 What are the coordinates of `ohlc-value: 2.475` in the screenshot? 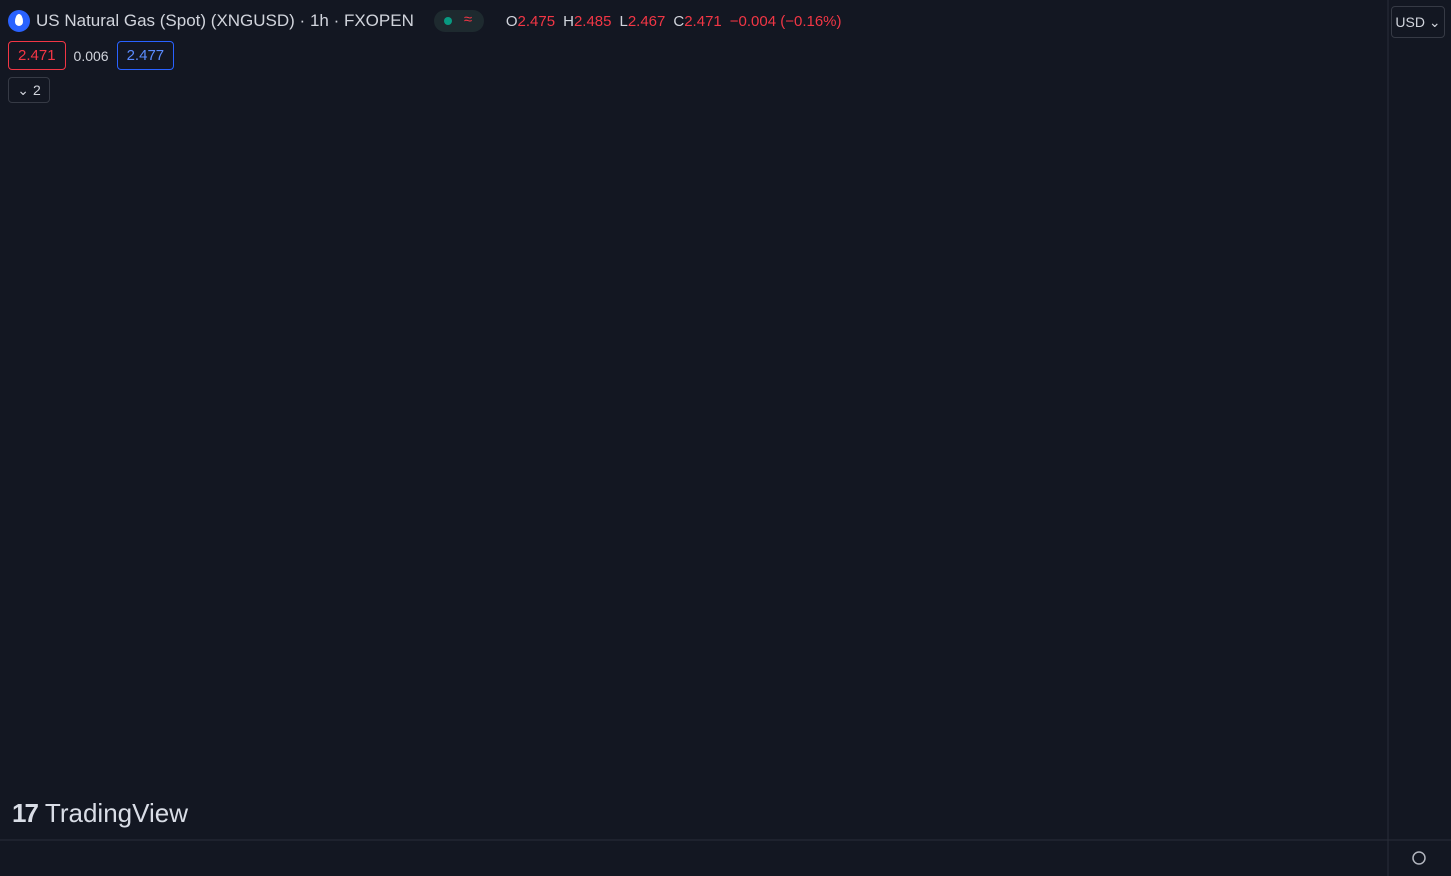 It's located at (536, 21).